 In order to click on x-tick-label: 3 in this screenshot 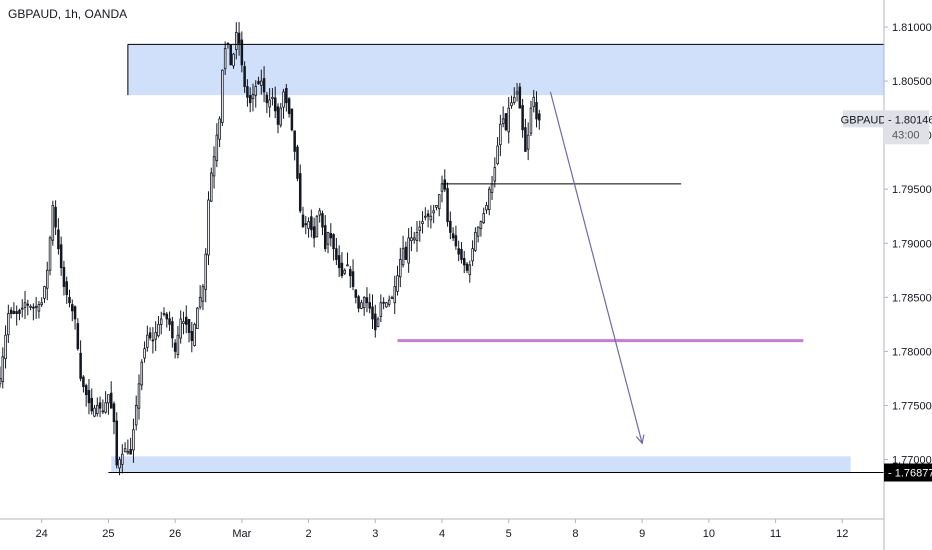, I will do `click(375, 534)`.